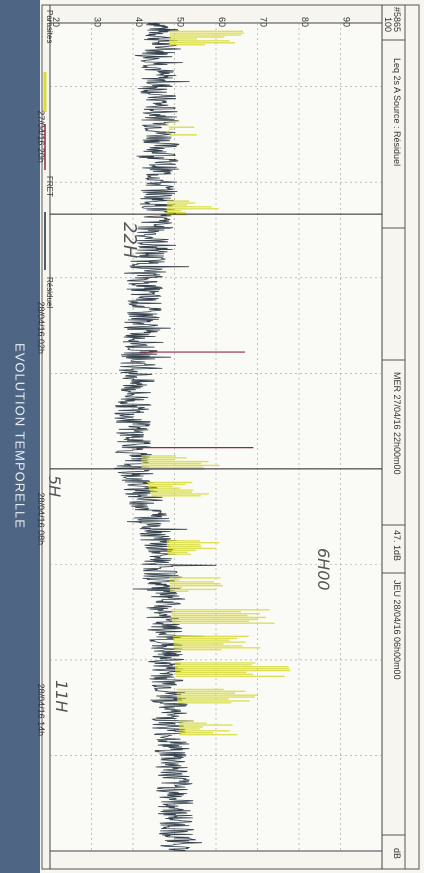  I want to click on y-tick-label: 100, so click(388, 24).